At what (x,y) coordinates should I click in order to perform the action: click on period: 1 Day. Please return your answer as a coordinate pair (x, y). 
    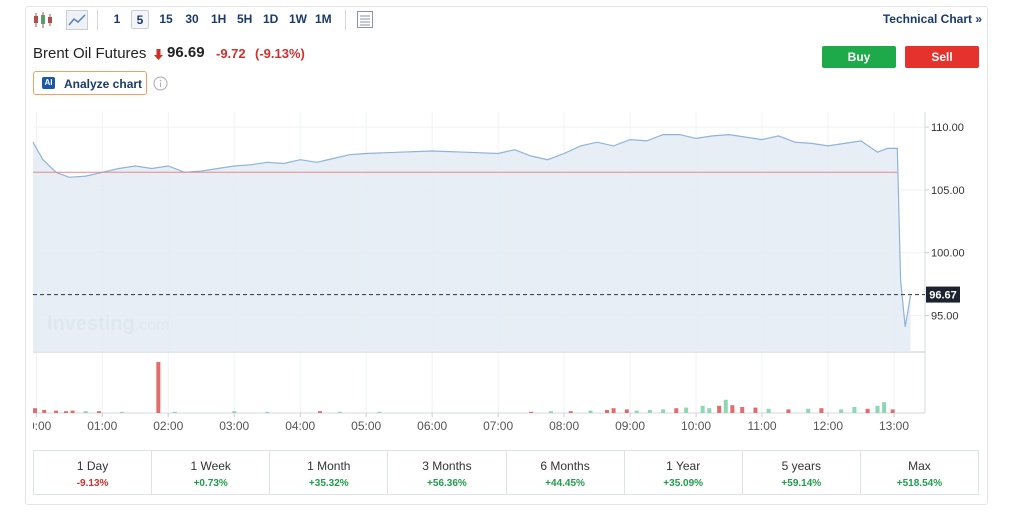
    Looking at the image, I should click on (92, 466).